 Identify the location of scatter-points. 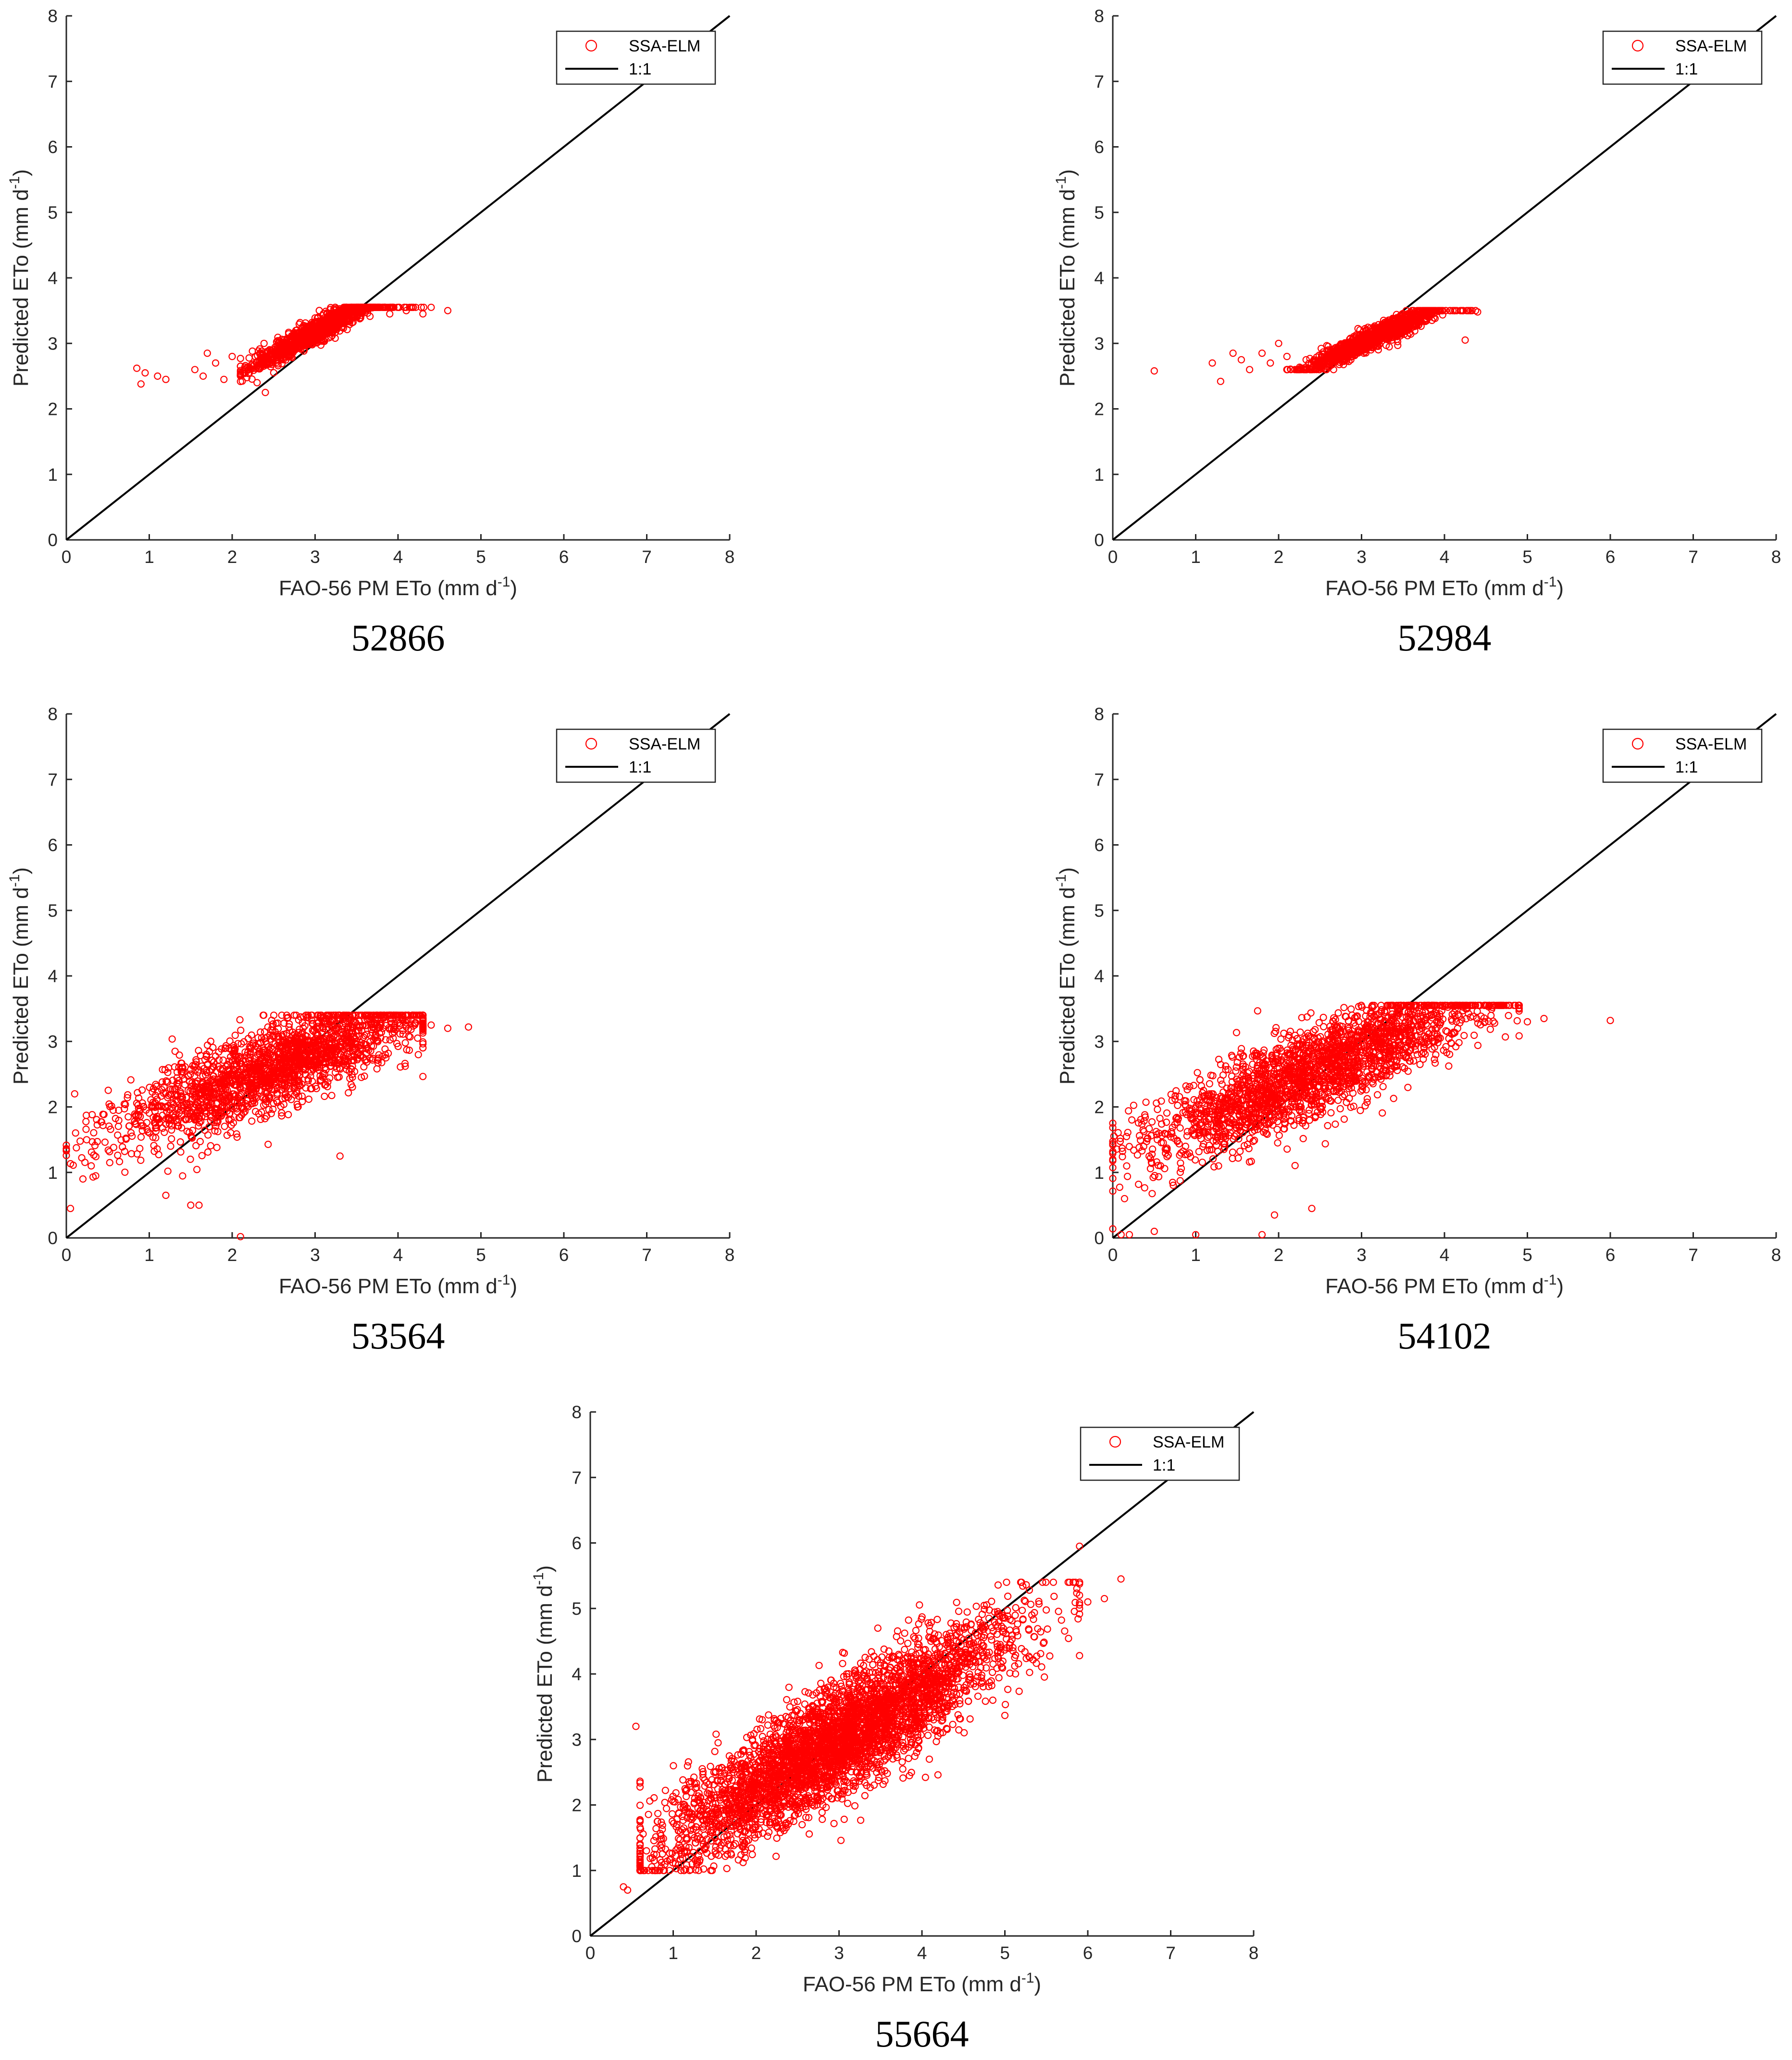
(292, 350).